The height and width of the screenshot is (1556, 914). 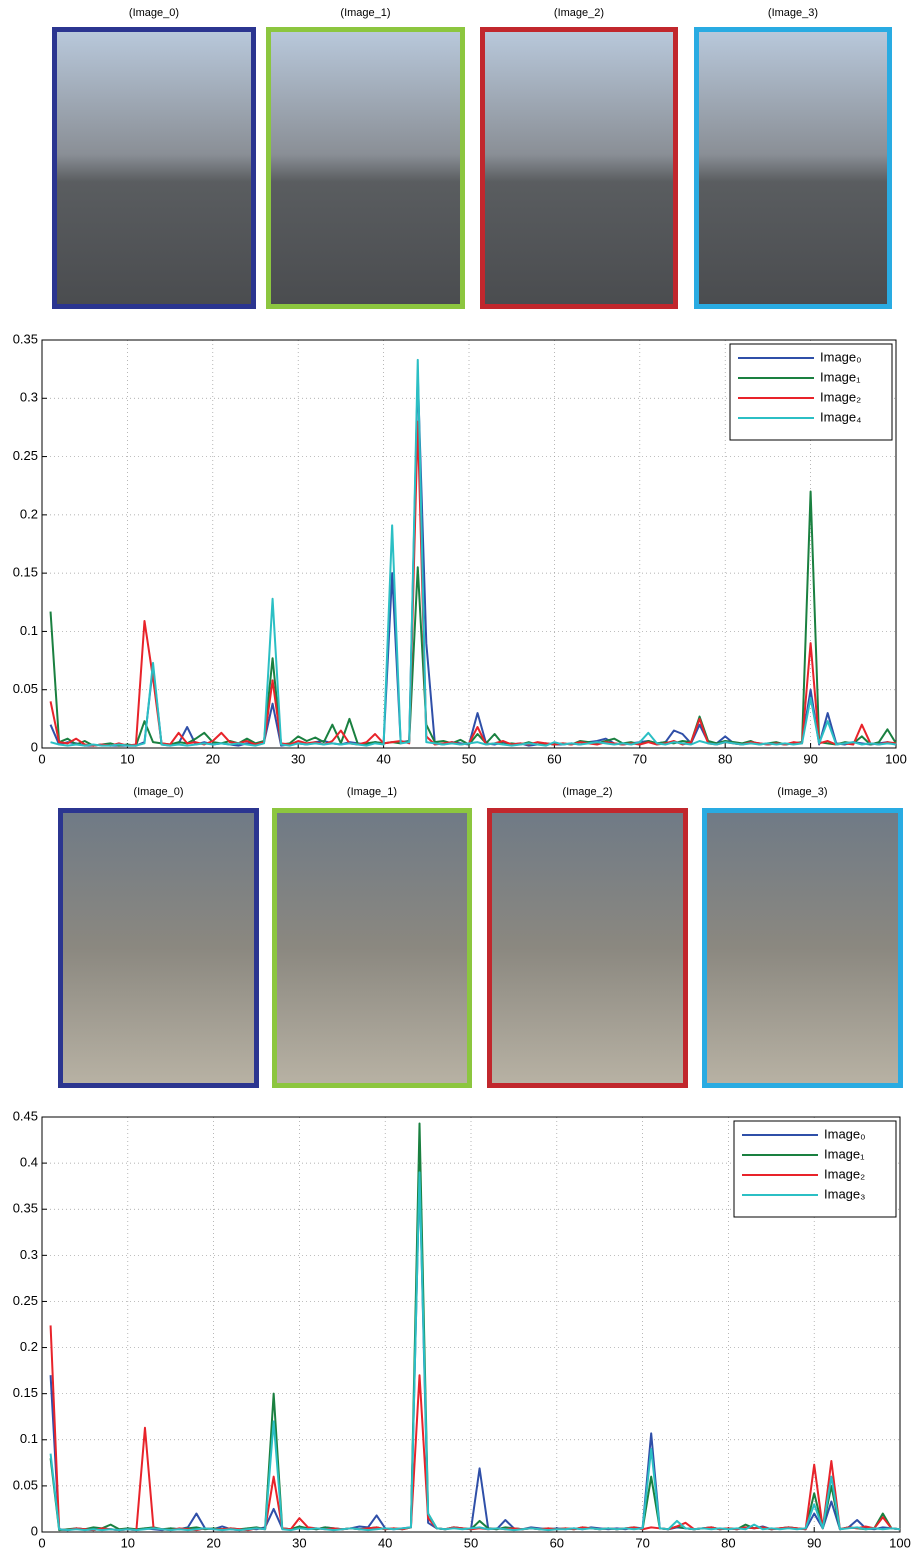 I want to click on legend-label: Image₃, so click(x=844, y=1193).